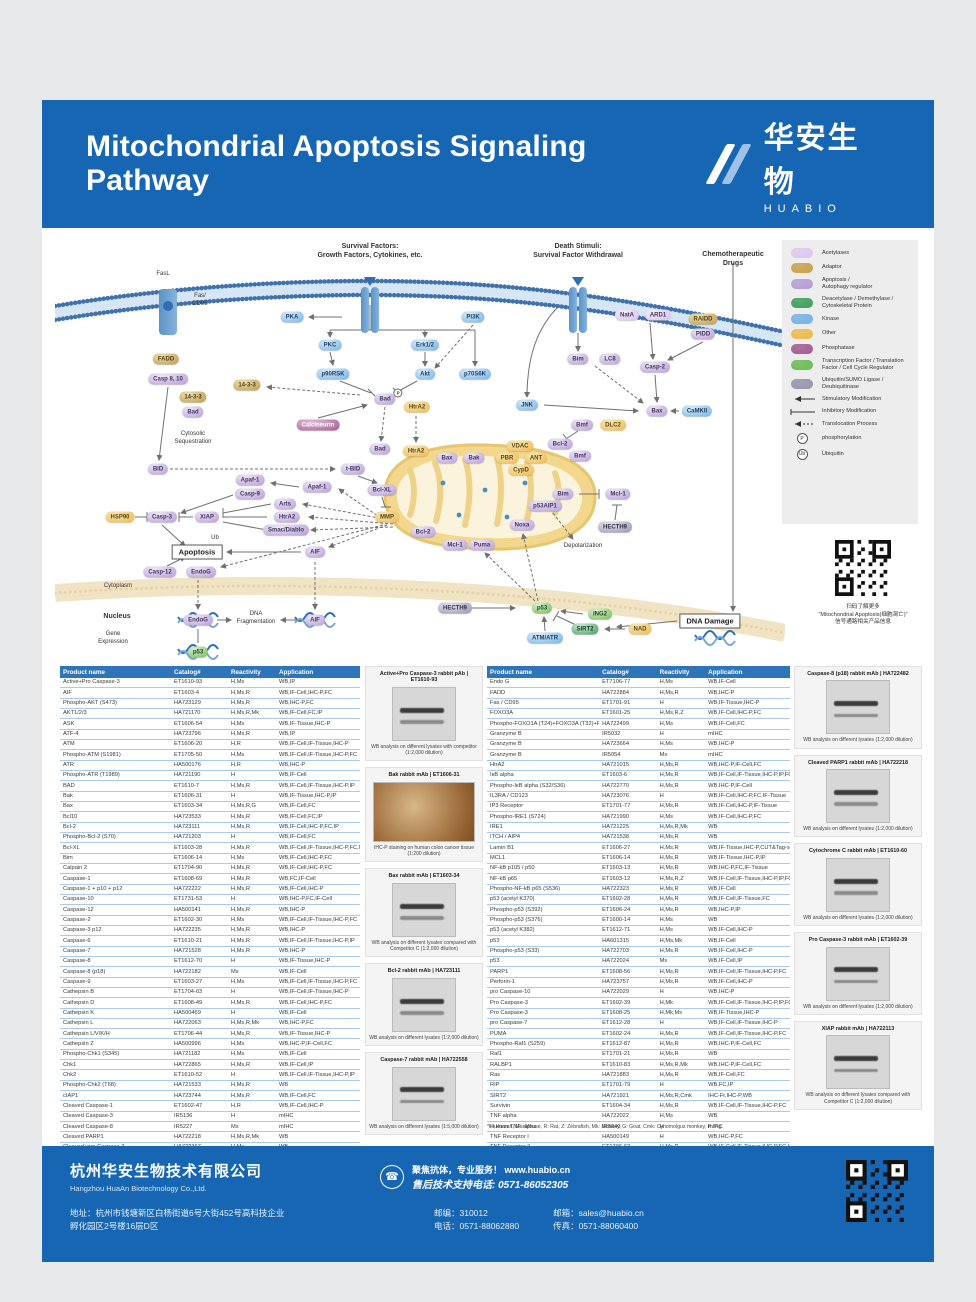 The height and width of the screenshot is (1302, 976). Describe the element at coordinates (638, 765) in the screenshot. I see `table-row: HtrA2 HA721015 H,Ms,R WB,IHC-P,IF-Cell,FC` at that location.